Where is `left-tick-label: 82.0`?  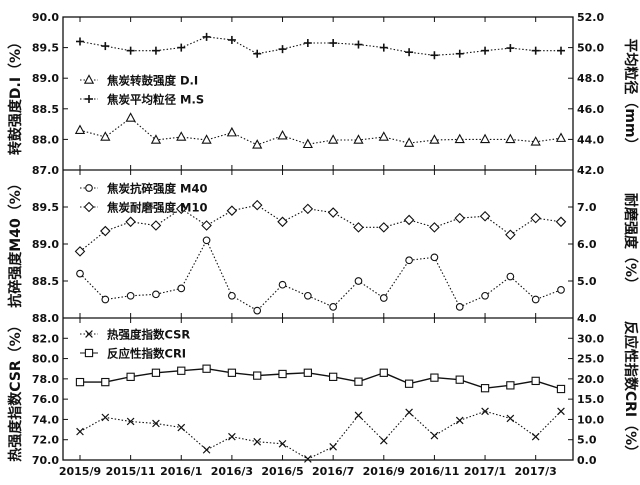 left-tick-label: 82.0 is located at coordinates (45, 338).